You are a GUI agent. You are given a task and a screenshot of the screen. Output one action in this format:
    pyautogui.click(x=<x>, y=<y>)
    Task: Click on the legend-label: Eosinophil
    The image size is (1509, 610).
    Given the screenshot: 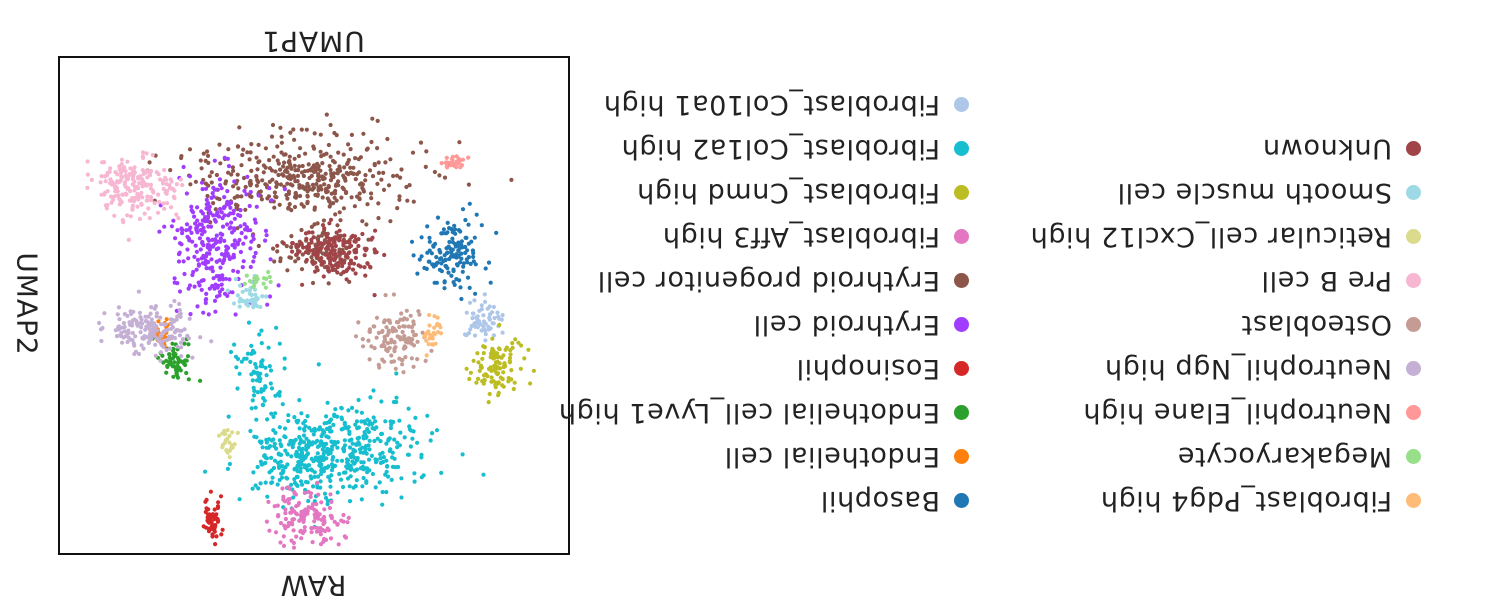 What is the action you would take?
    pyautogui.click(x=867, y=368)
    